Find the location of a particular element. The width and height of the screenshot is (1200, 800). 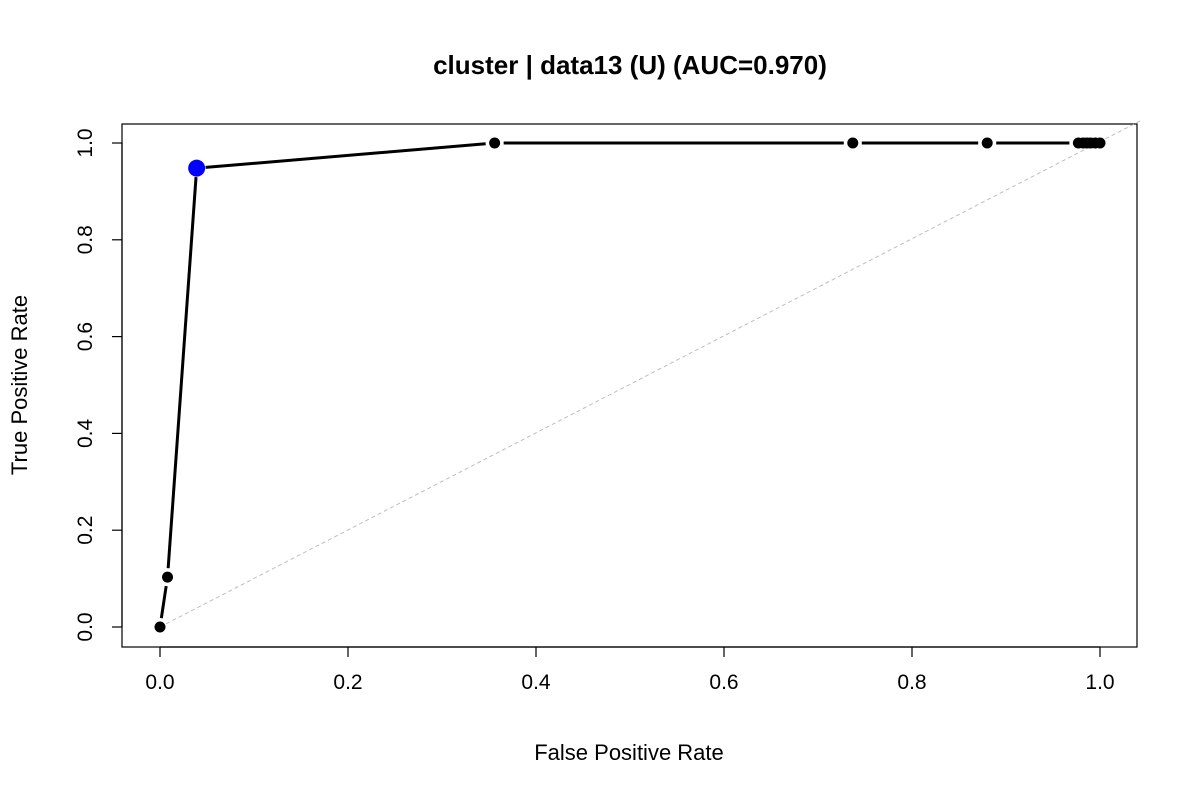

y-axis: 0.0 0.2 0.4 0.6 0.8 1.0 is located at coordinates (98, 385).